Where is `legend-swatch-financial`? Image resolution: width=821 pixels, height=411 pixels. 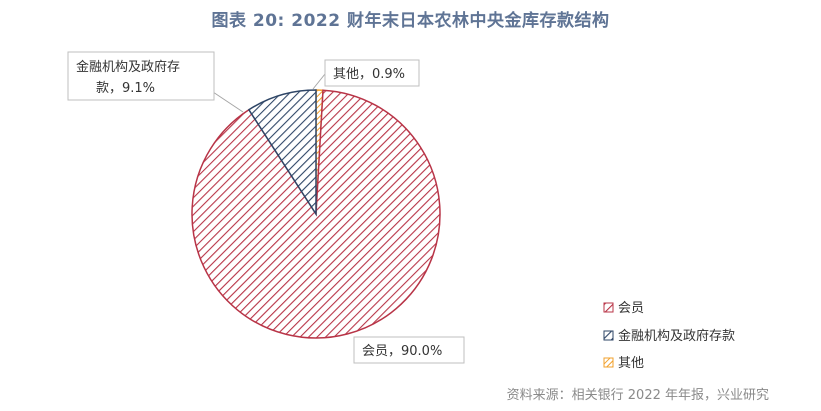 legend-swatch-financial is located at coordinates (608, 335).